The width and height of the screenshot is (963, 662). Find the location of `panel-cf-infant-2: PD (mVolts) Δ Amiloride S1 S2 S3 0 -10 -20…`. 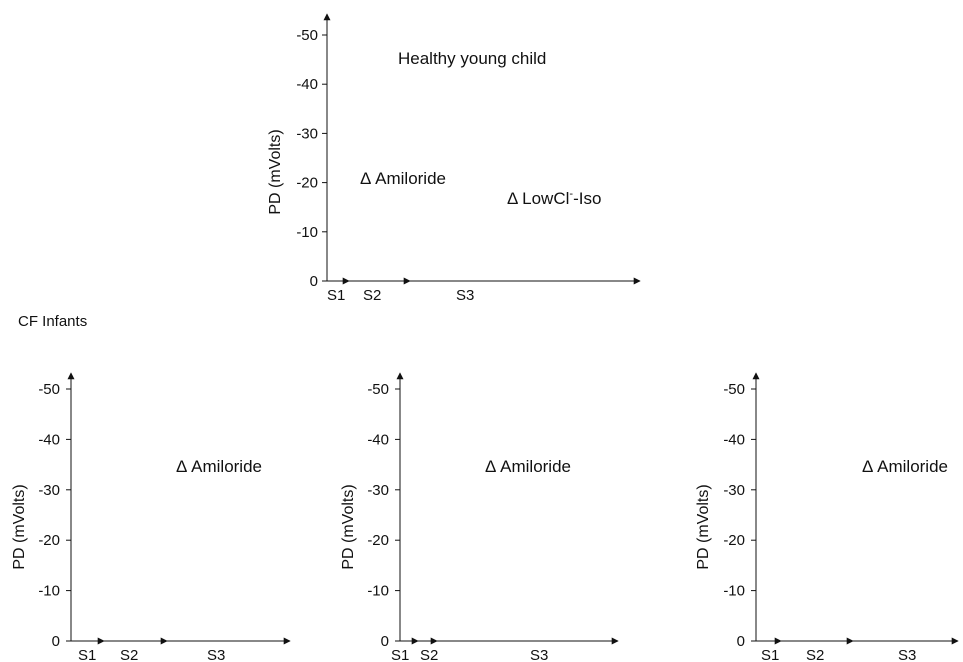

panel-cf-infant-2: PD (mVolts) Δ Amiloride S1 S2 S3 0 -10 -20… is located at coordinates (479, 517).